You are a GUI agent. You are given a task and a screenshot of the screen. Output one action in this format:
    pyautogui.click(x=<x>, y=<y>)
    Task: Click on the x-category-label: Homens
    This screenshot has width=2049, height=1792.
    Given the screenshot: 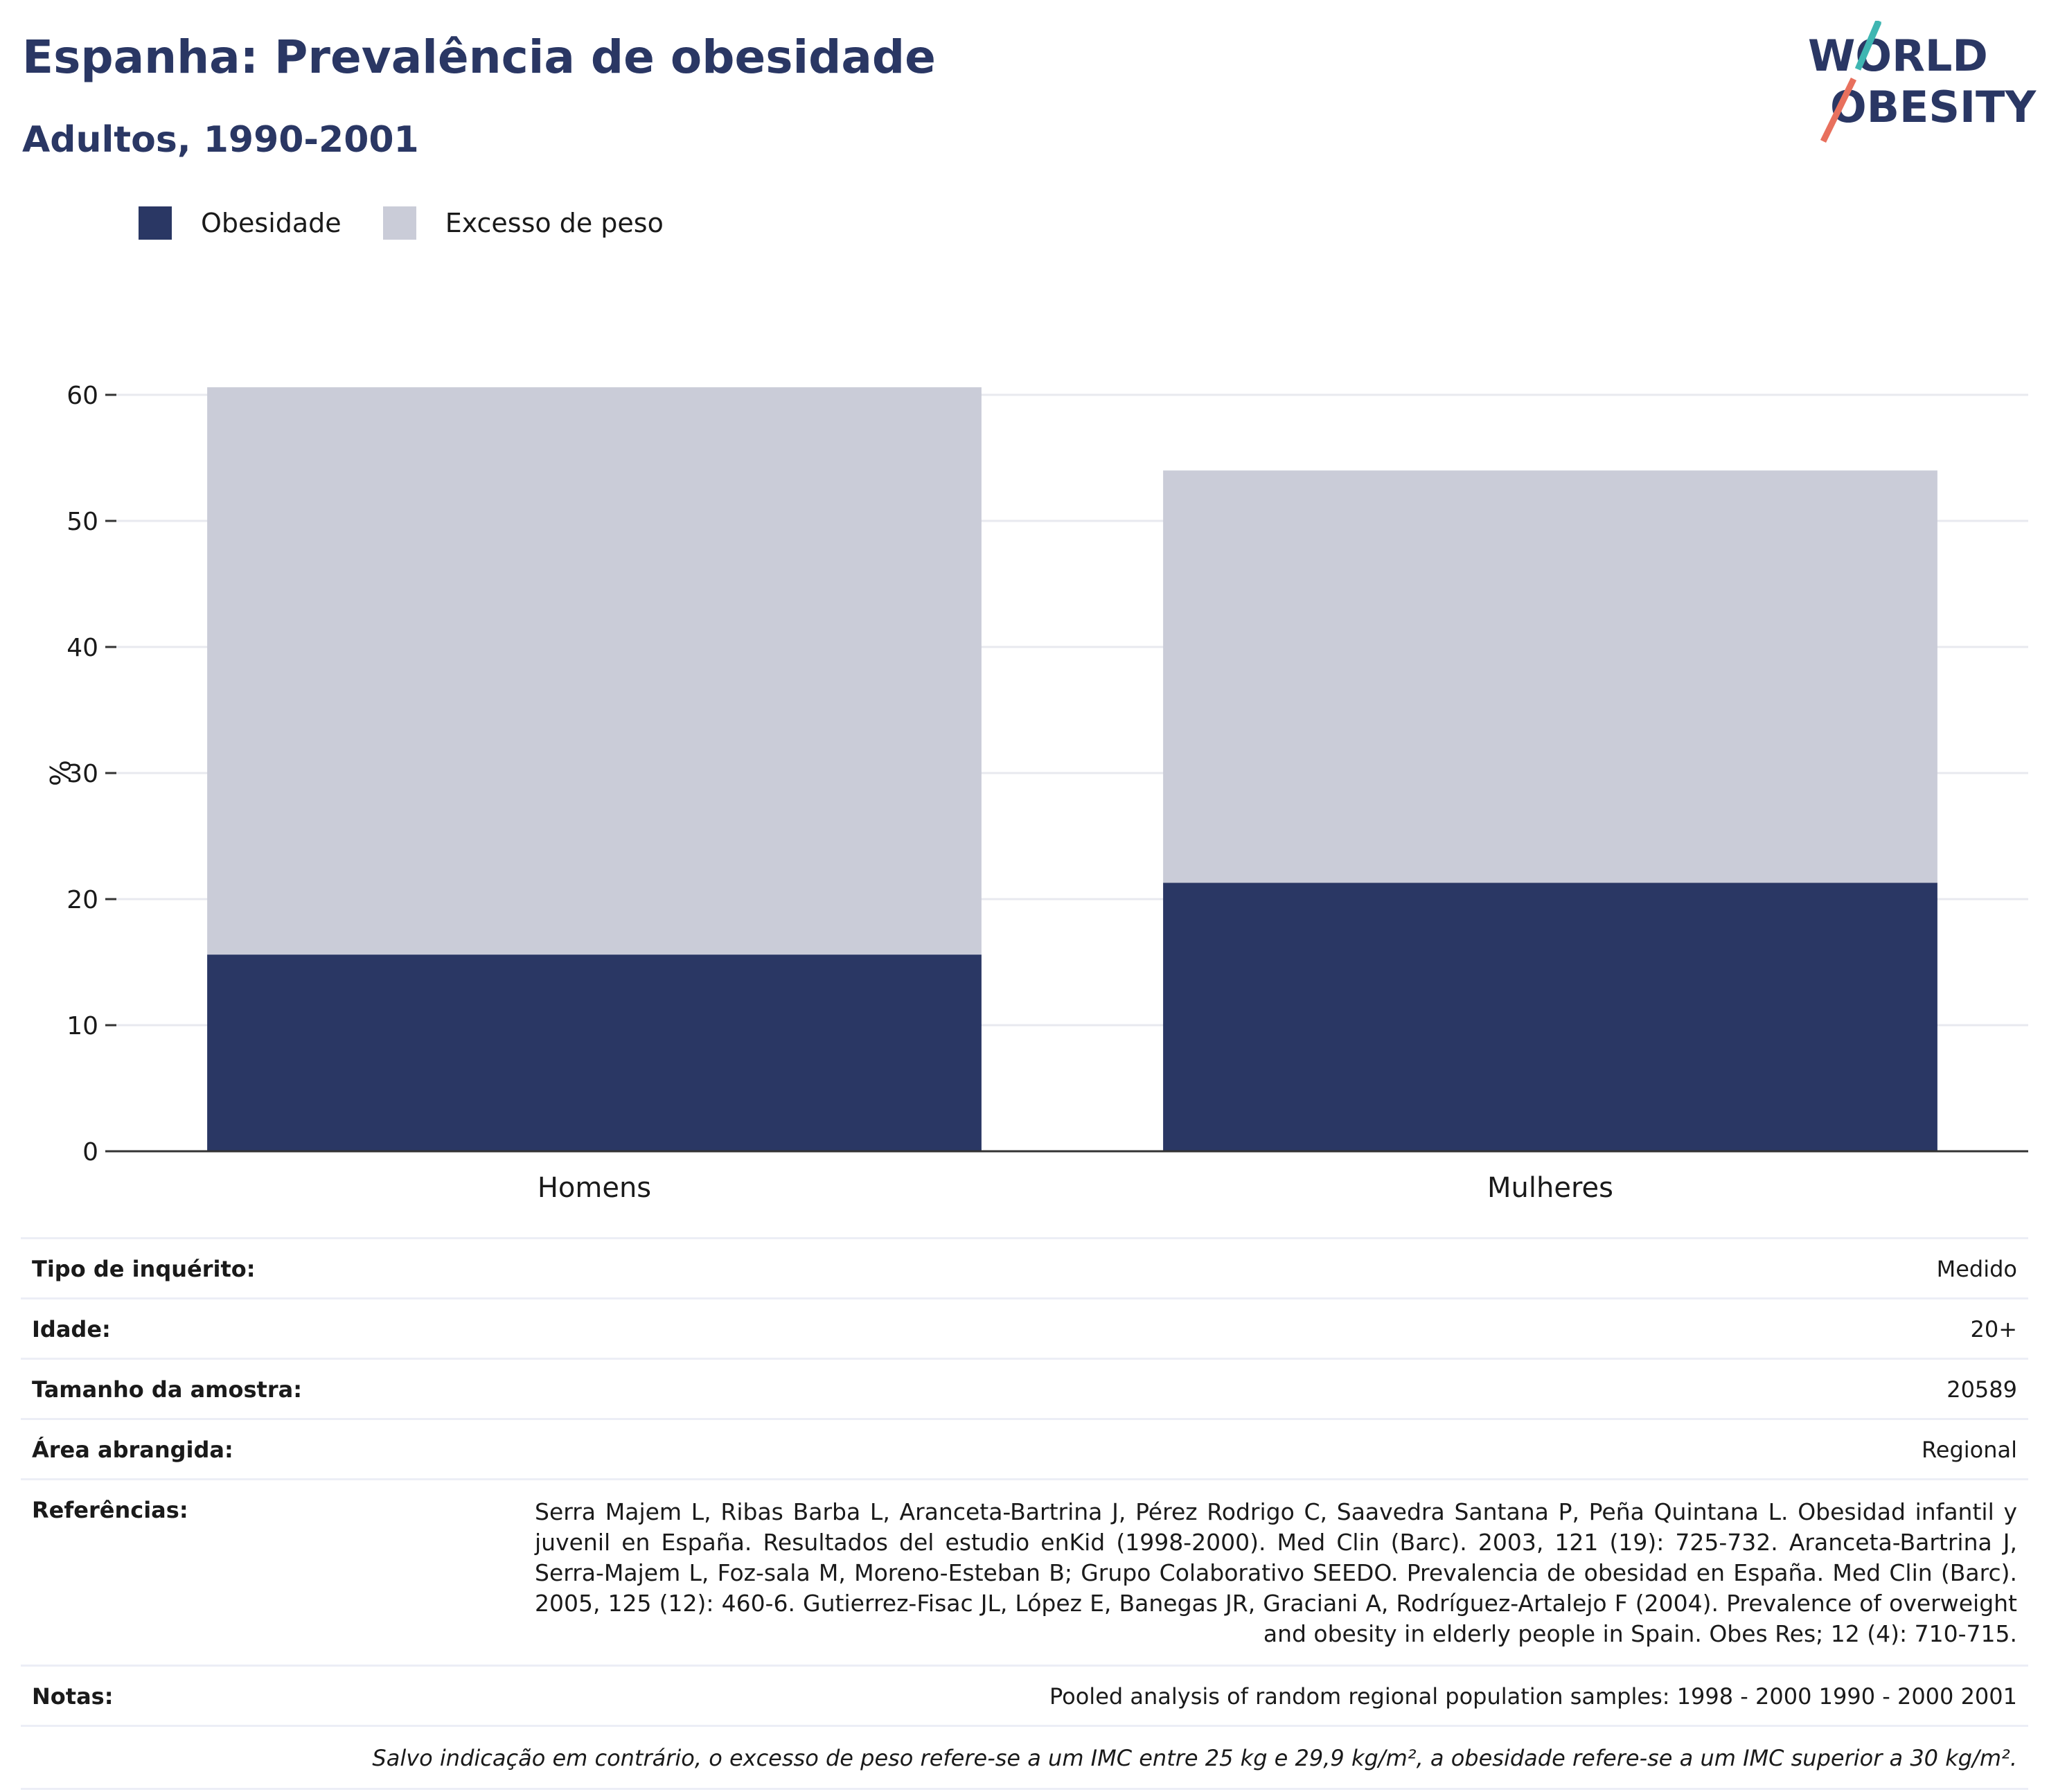 What is the action you would take?
    pyautogui.click(x=595, y=1188)
    